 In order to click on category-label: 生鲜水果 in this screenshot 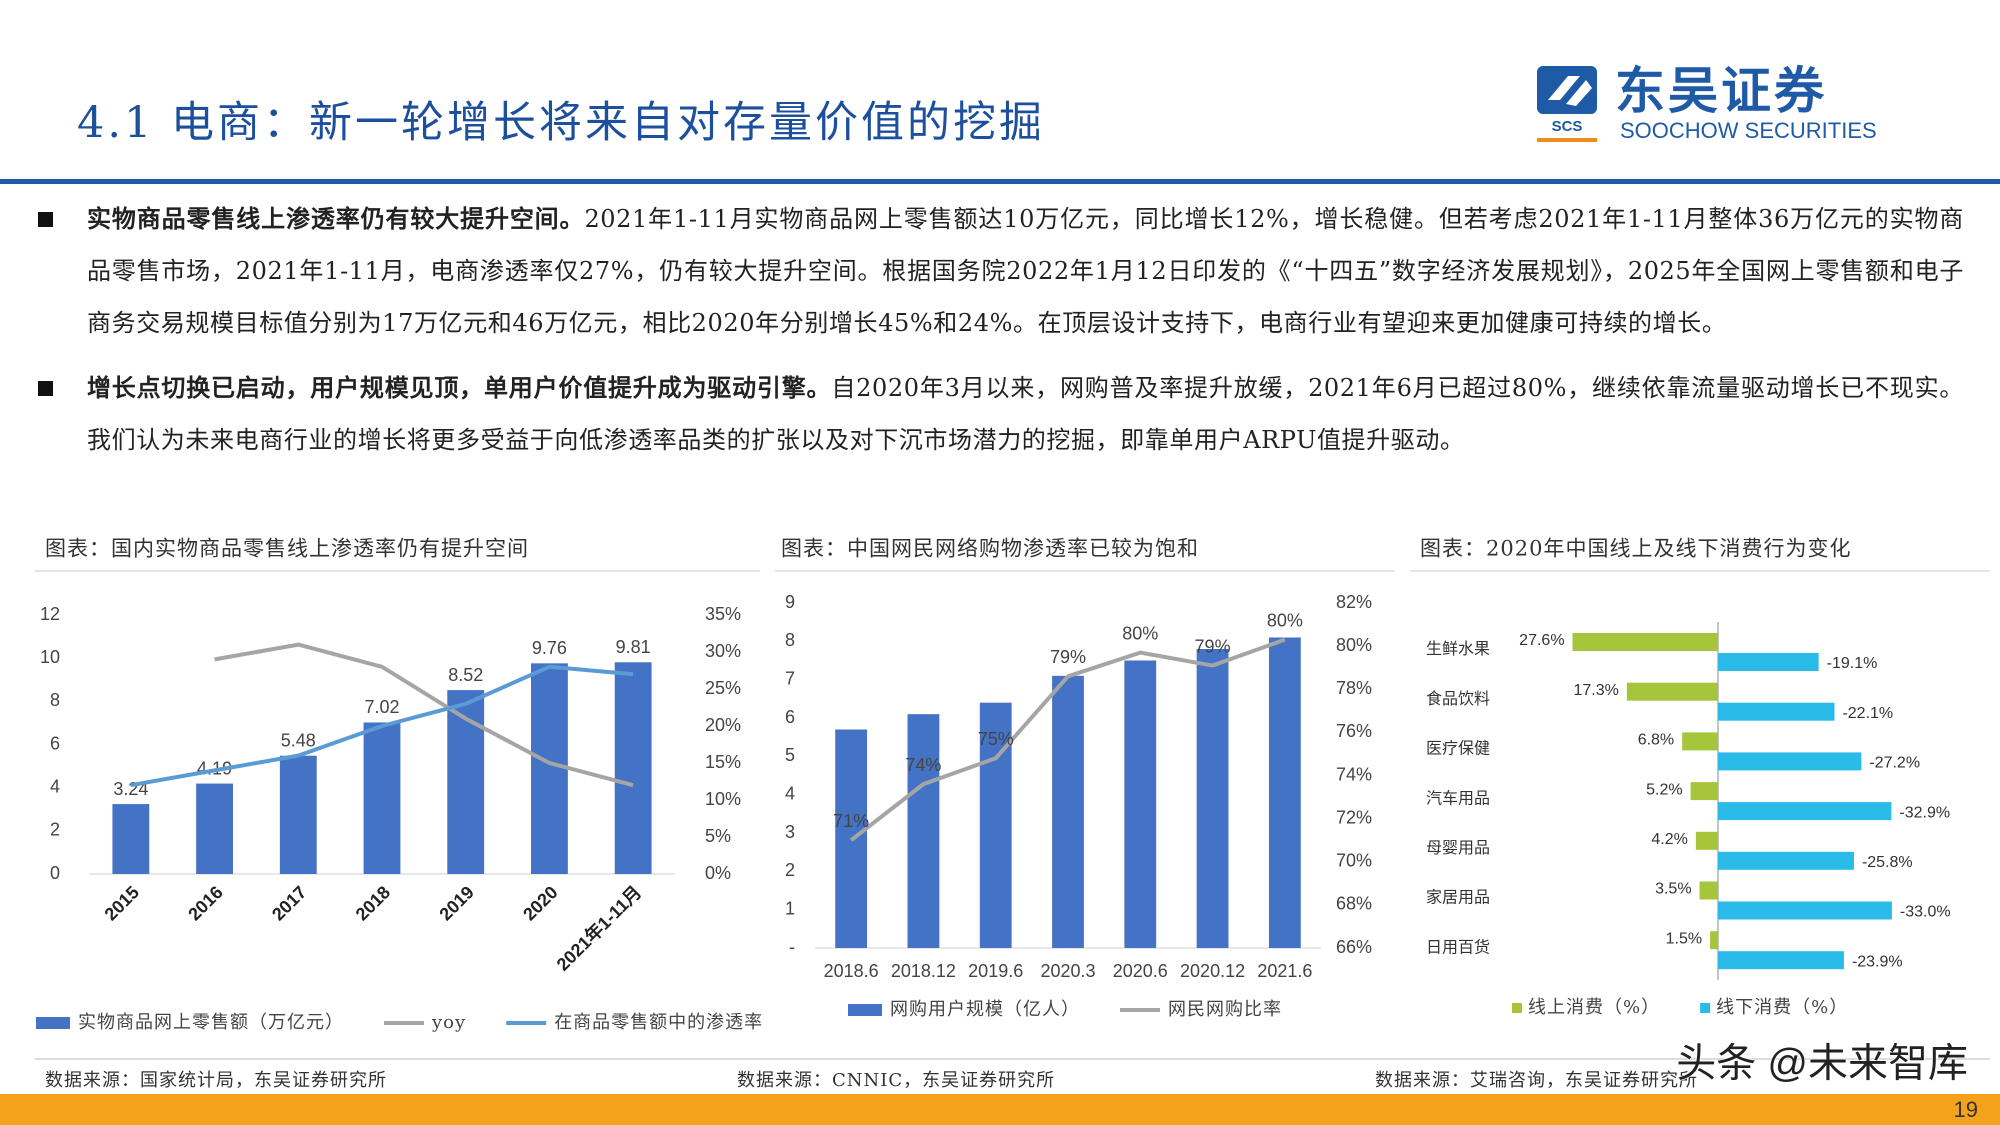, I will do `click(1458, 649)`.